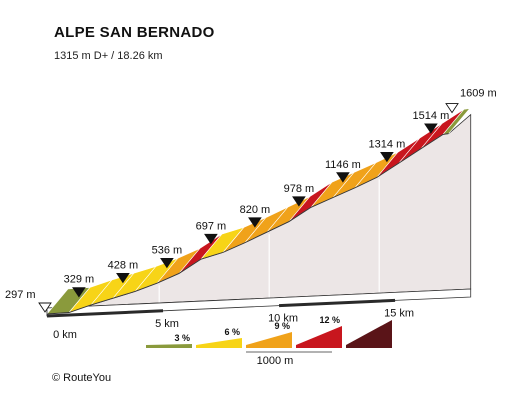 The image size is (532, 400). I want to click on x-tick-label-10km: 10 km, so click(283, 319).